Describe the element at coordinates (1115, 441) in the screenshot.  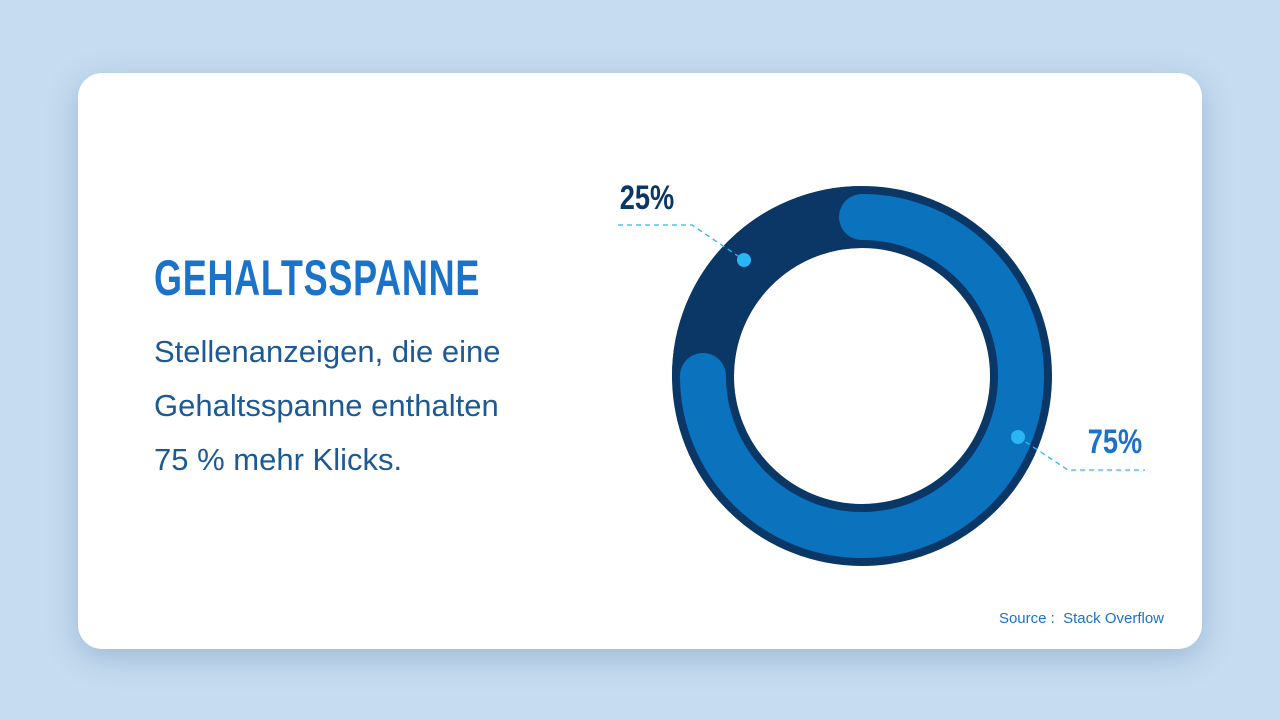
I see `value-label: 75%` at that location.